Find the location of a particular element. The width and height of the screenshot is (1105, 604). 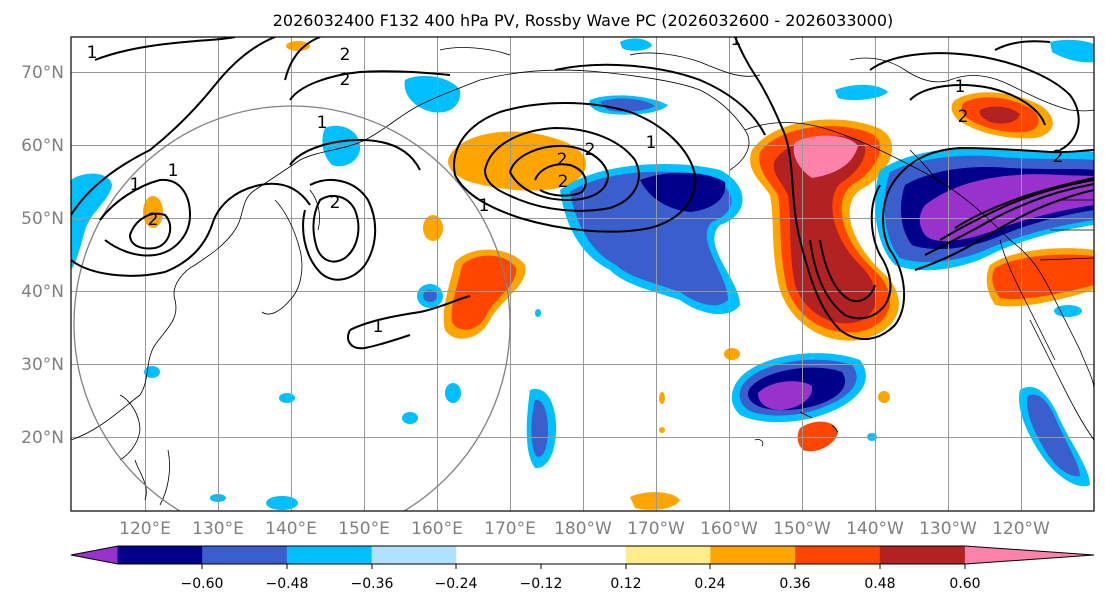

lat-label: 60°N is located at coordinates (42, 146).